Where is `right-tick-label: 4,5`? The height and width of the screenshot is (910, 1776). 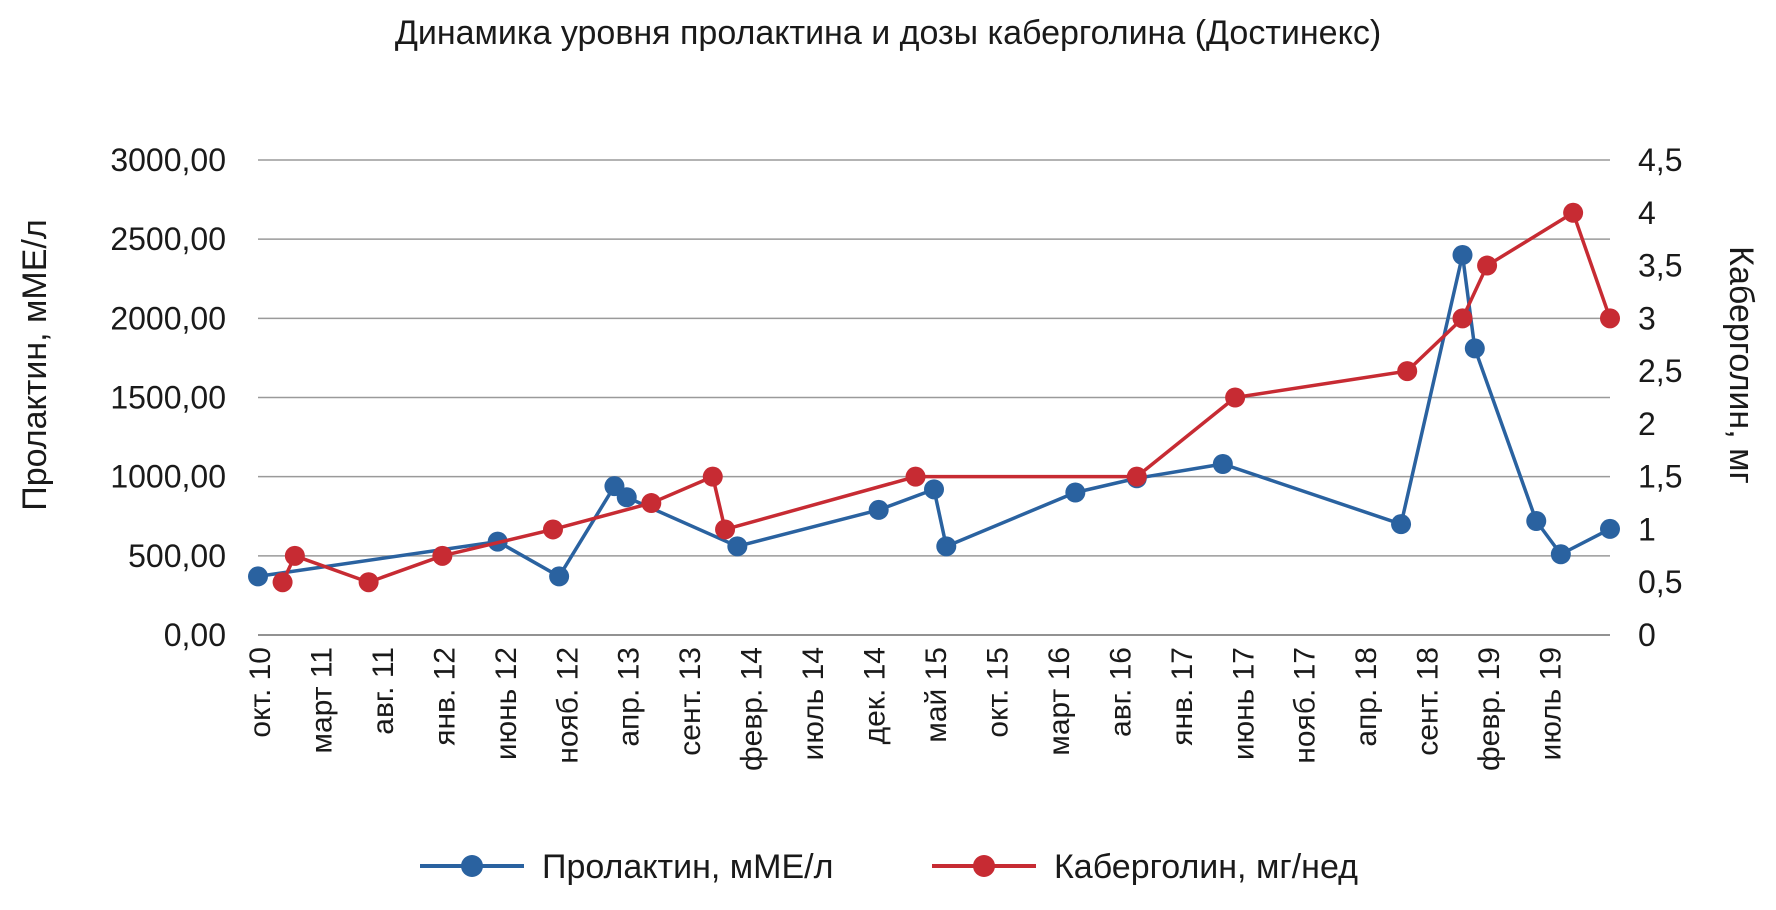 right-tick-label: 4,5 is located at coordinates (1660, 160).